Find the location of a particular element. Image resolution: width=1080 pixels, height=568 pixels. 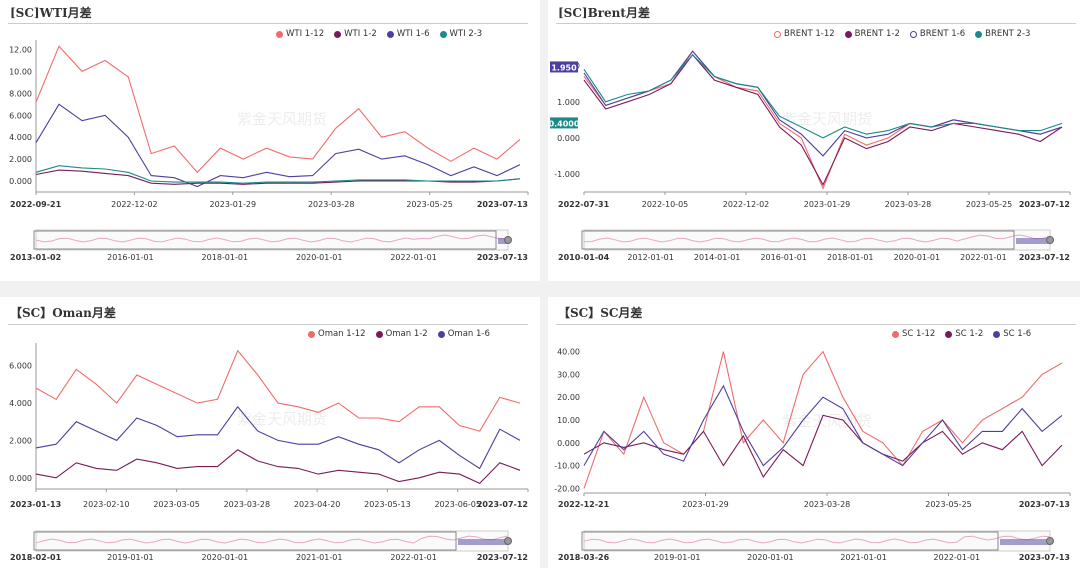

y-tick-label: 6.000 is located at coordinates (20, 115).